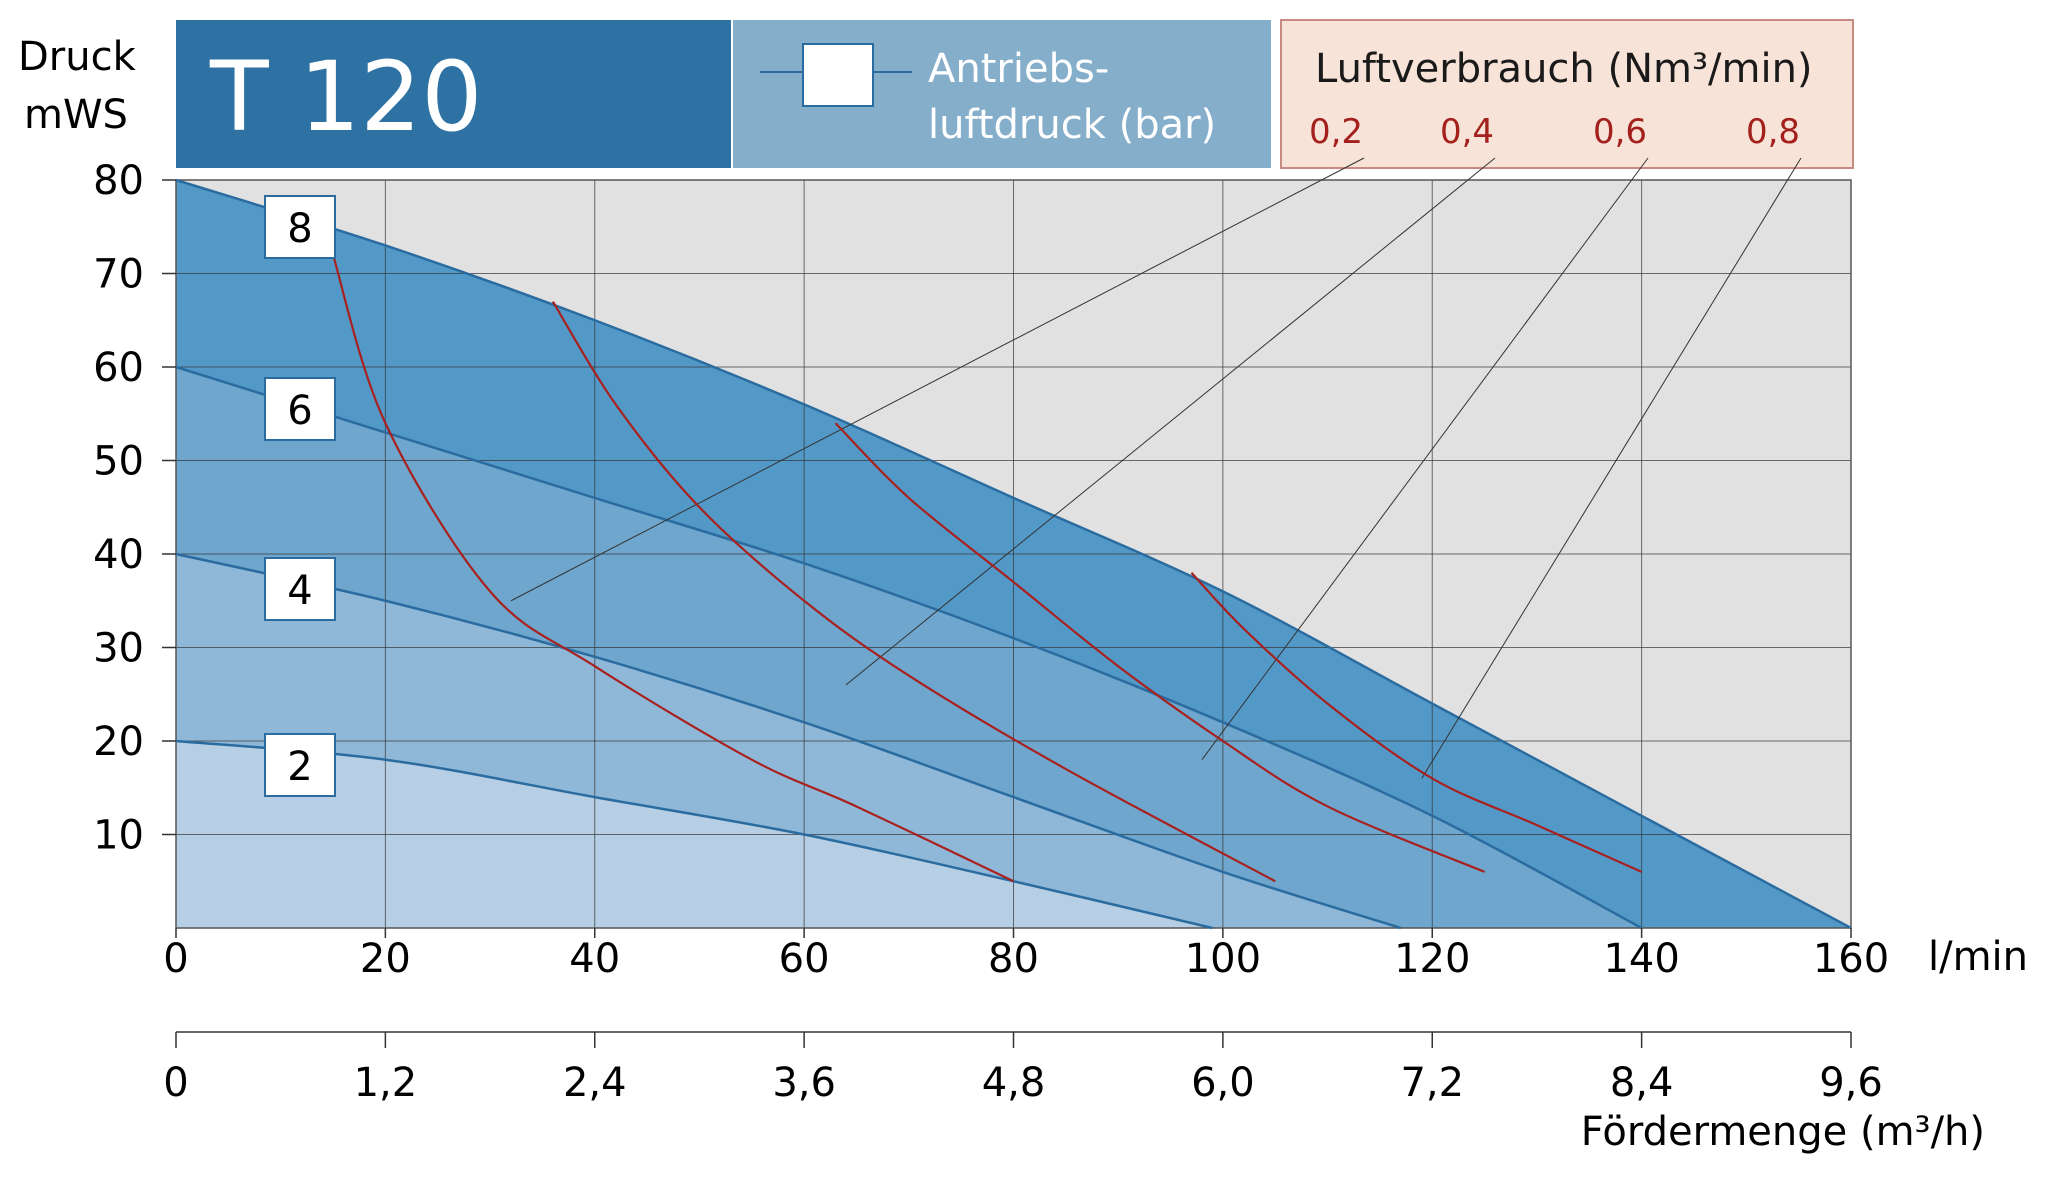  What do you see at coordinates (1432, 1083) in the screenshot?
I see `x2-tick-label: 7,2` at bounding box center [1432, 1083].